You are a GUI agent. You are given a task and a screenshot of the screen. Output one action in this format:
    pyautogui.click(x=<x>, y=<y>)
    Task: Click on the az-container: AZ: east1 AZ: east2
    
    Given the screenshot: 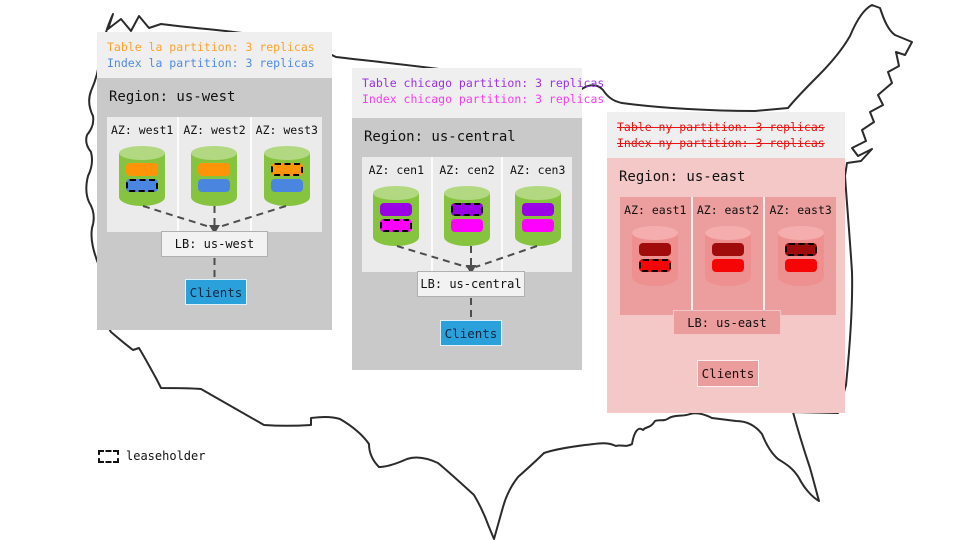 What is the action you would take?
    pyautogui.click(x=728, y=256)
    